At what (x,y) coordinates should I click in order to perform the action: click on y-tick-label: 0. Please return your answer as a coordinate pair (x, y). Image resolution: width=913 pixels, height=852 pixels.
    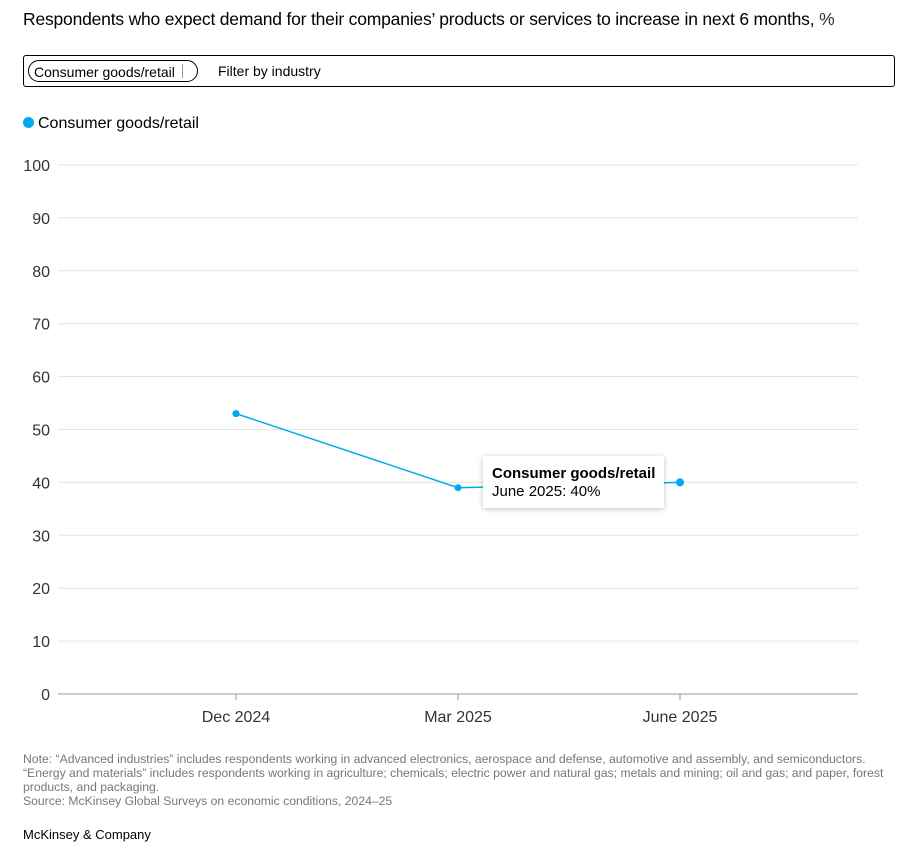
    Looking at the image, I should click on (45, 695).